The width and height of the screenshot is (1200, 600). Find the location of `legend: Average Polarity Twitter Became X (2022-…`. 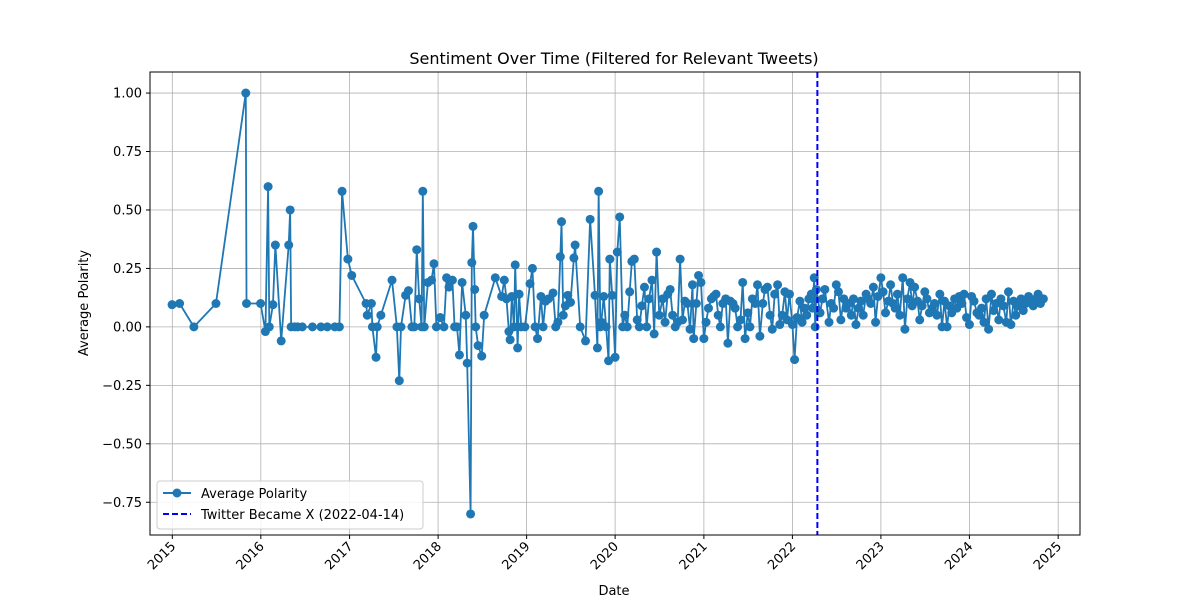

legend: Average Polarity Twitter Became X (2022-… is located at coordinates (290, 505).